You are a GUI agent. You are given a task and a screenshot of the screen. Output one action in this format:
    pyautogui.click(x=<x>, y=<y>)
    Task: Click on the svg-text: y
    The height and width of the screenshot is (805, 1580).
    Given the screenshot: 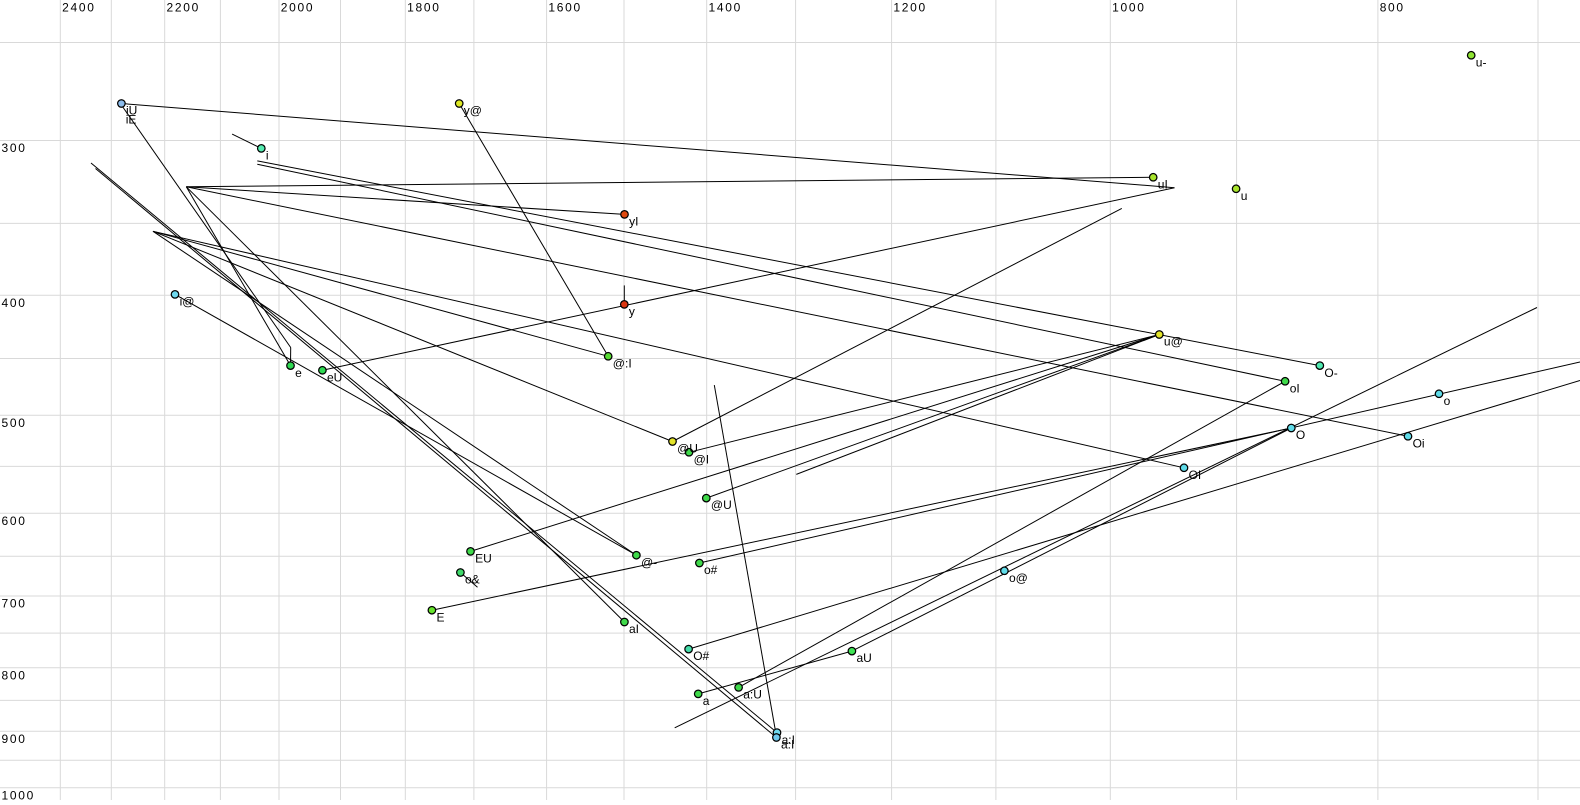 What is the action you would take?
    pyautogui.click(x=632, y=312)
    